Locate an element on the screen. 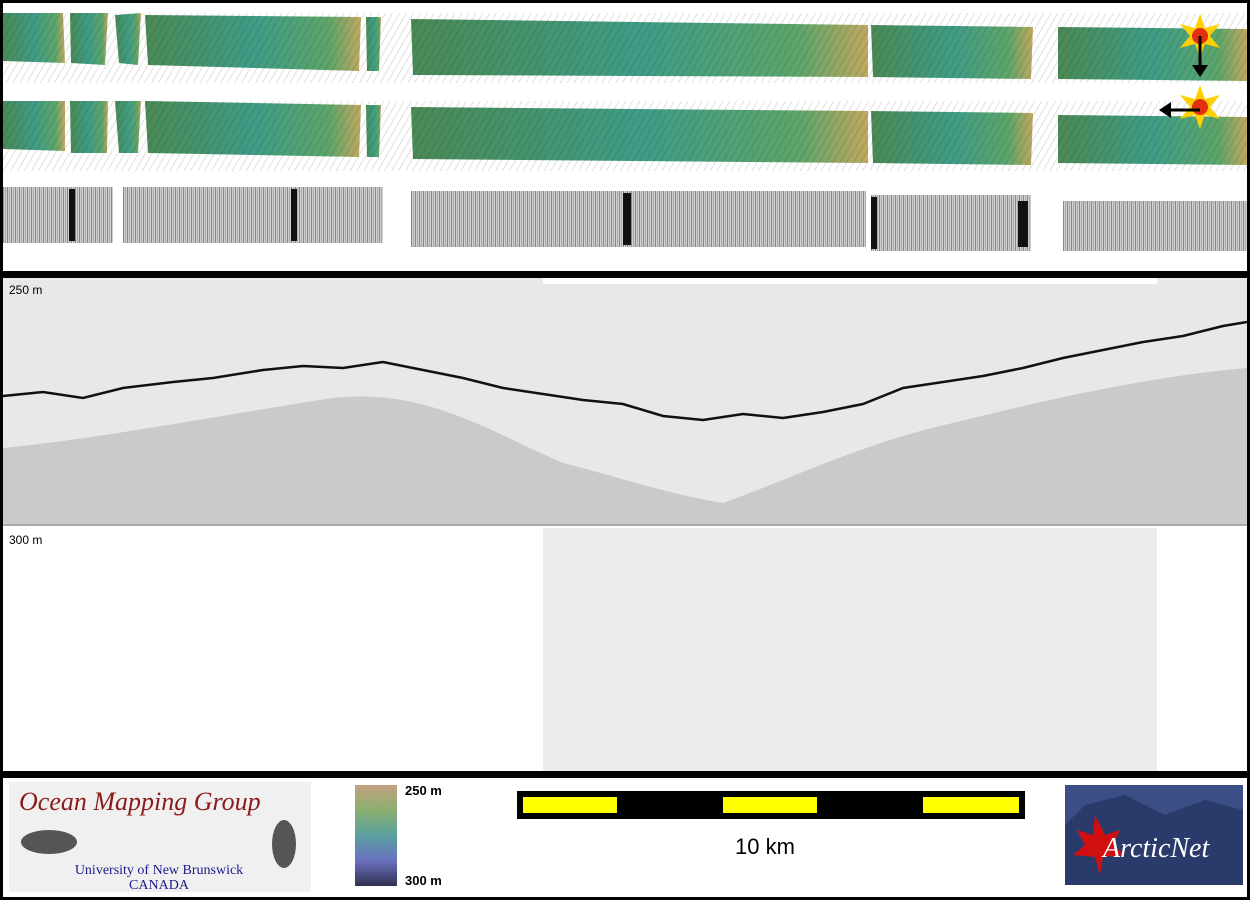  arcticnet-logo: ArcticNet is located at coordinates (1154, 835).